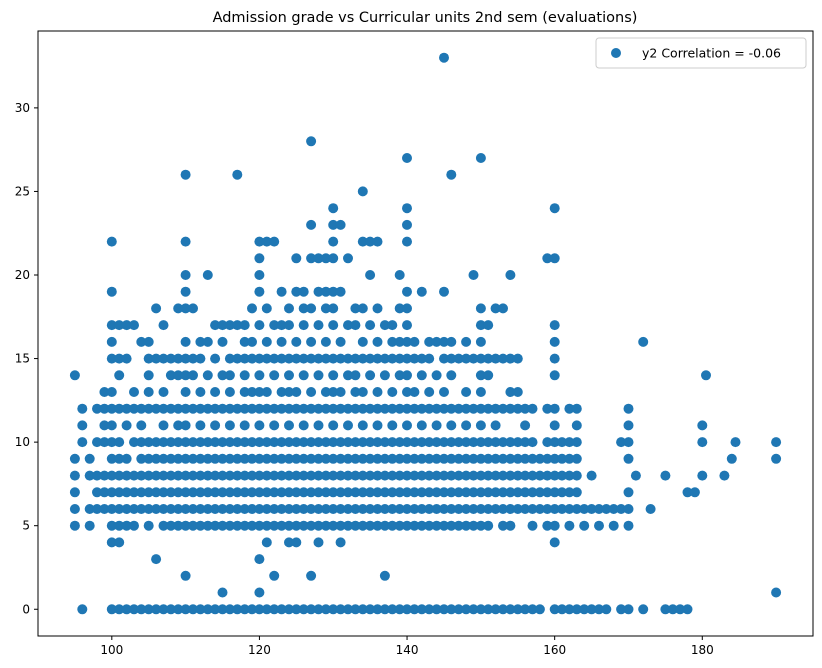 The width and height of the screenshot is (822, 668). Describe the element at coordinates (22, 191) in the screenshot. I see `y-tick-label: 25` at that location.